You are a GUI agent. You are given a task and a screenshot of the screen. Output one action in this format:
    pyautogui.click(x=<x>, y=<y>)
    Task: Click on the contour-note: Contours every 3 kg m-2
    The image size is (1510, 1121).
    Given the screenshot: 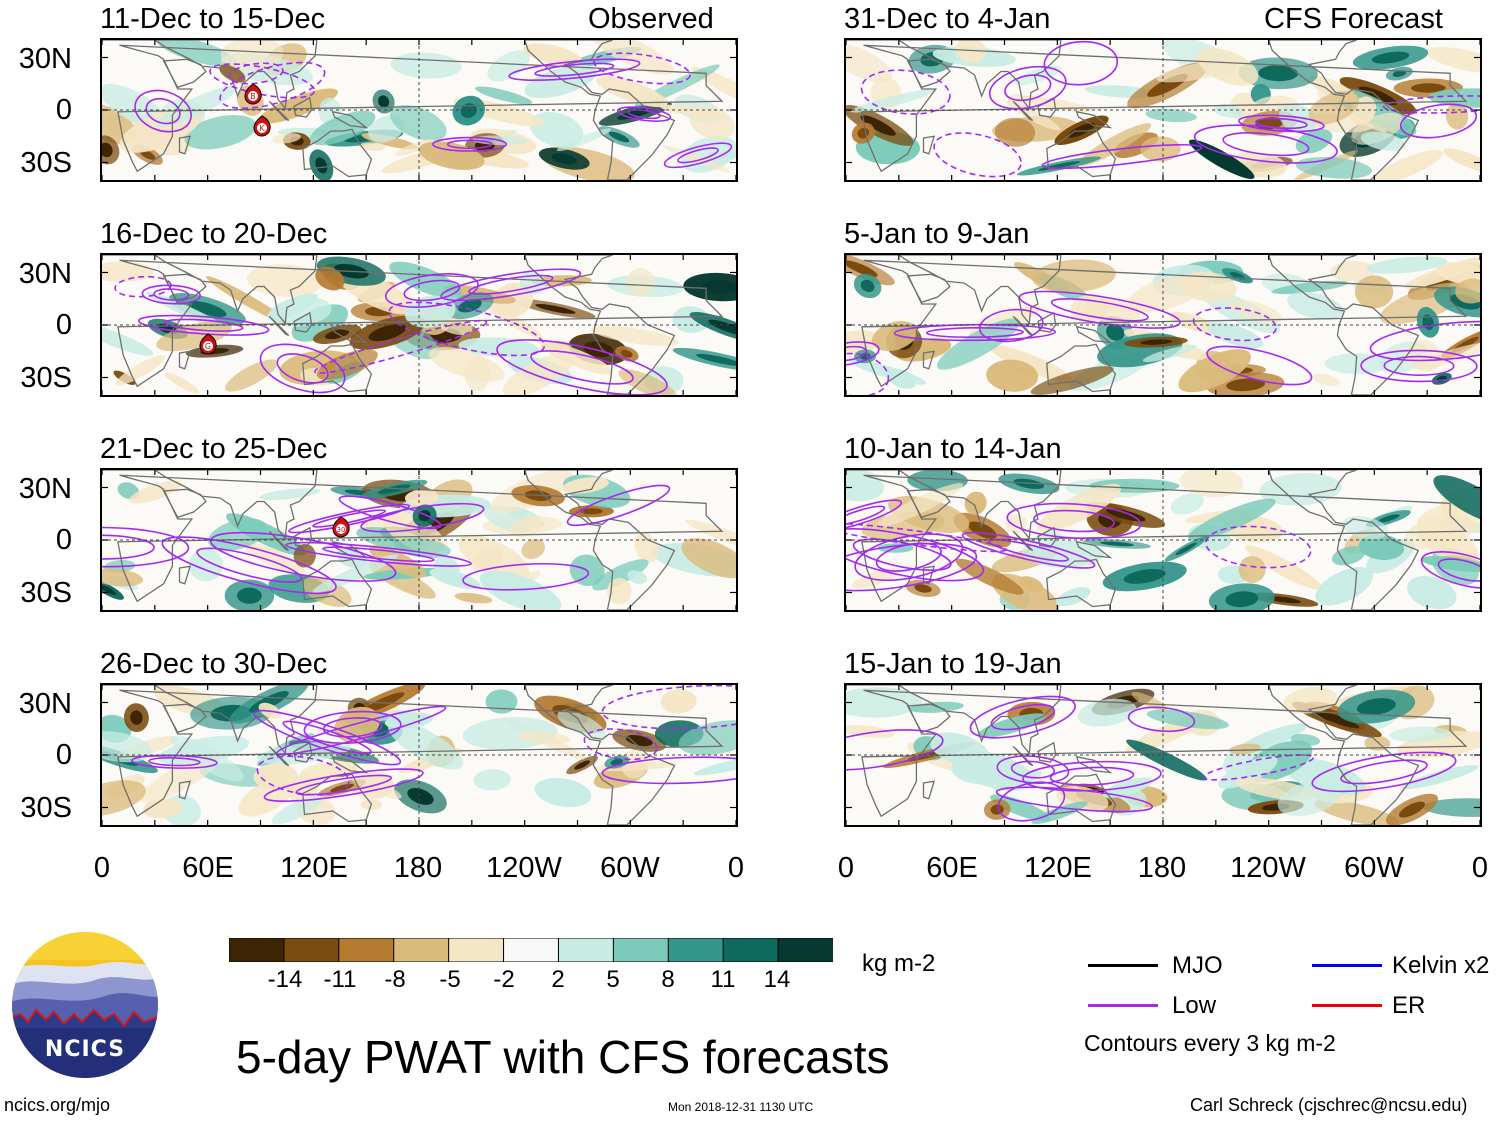 What is the action you would take?
    pyautogui.click(x=1210, y=1043)
    